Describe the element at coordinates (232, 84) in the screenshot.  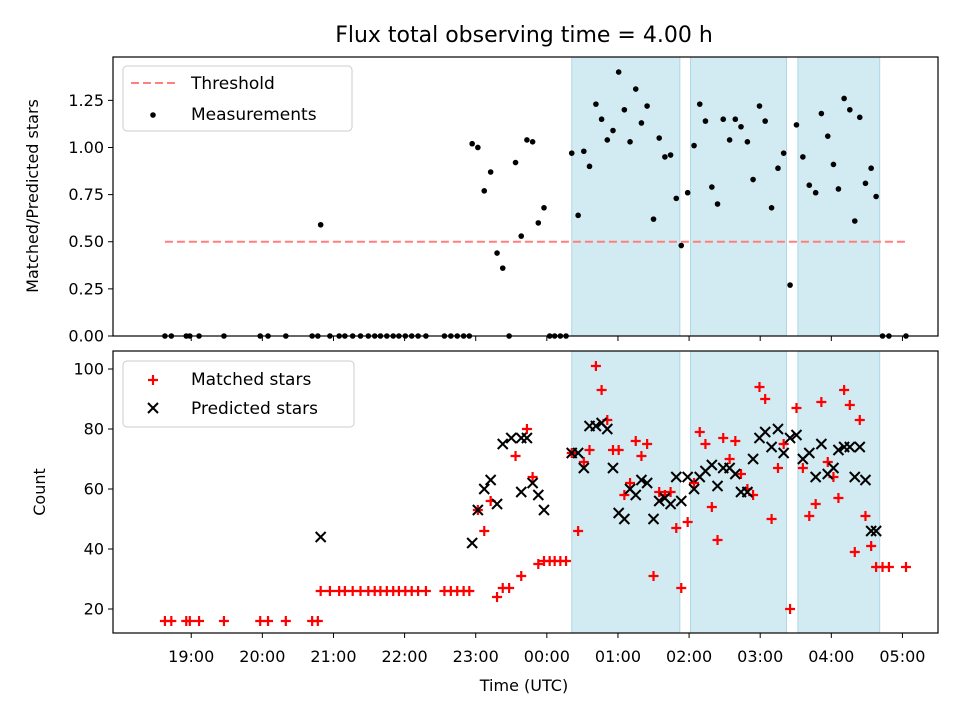
I see `legend-threshold-label: Threshold` at that location.